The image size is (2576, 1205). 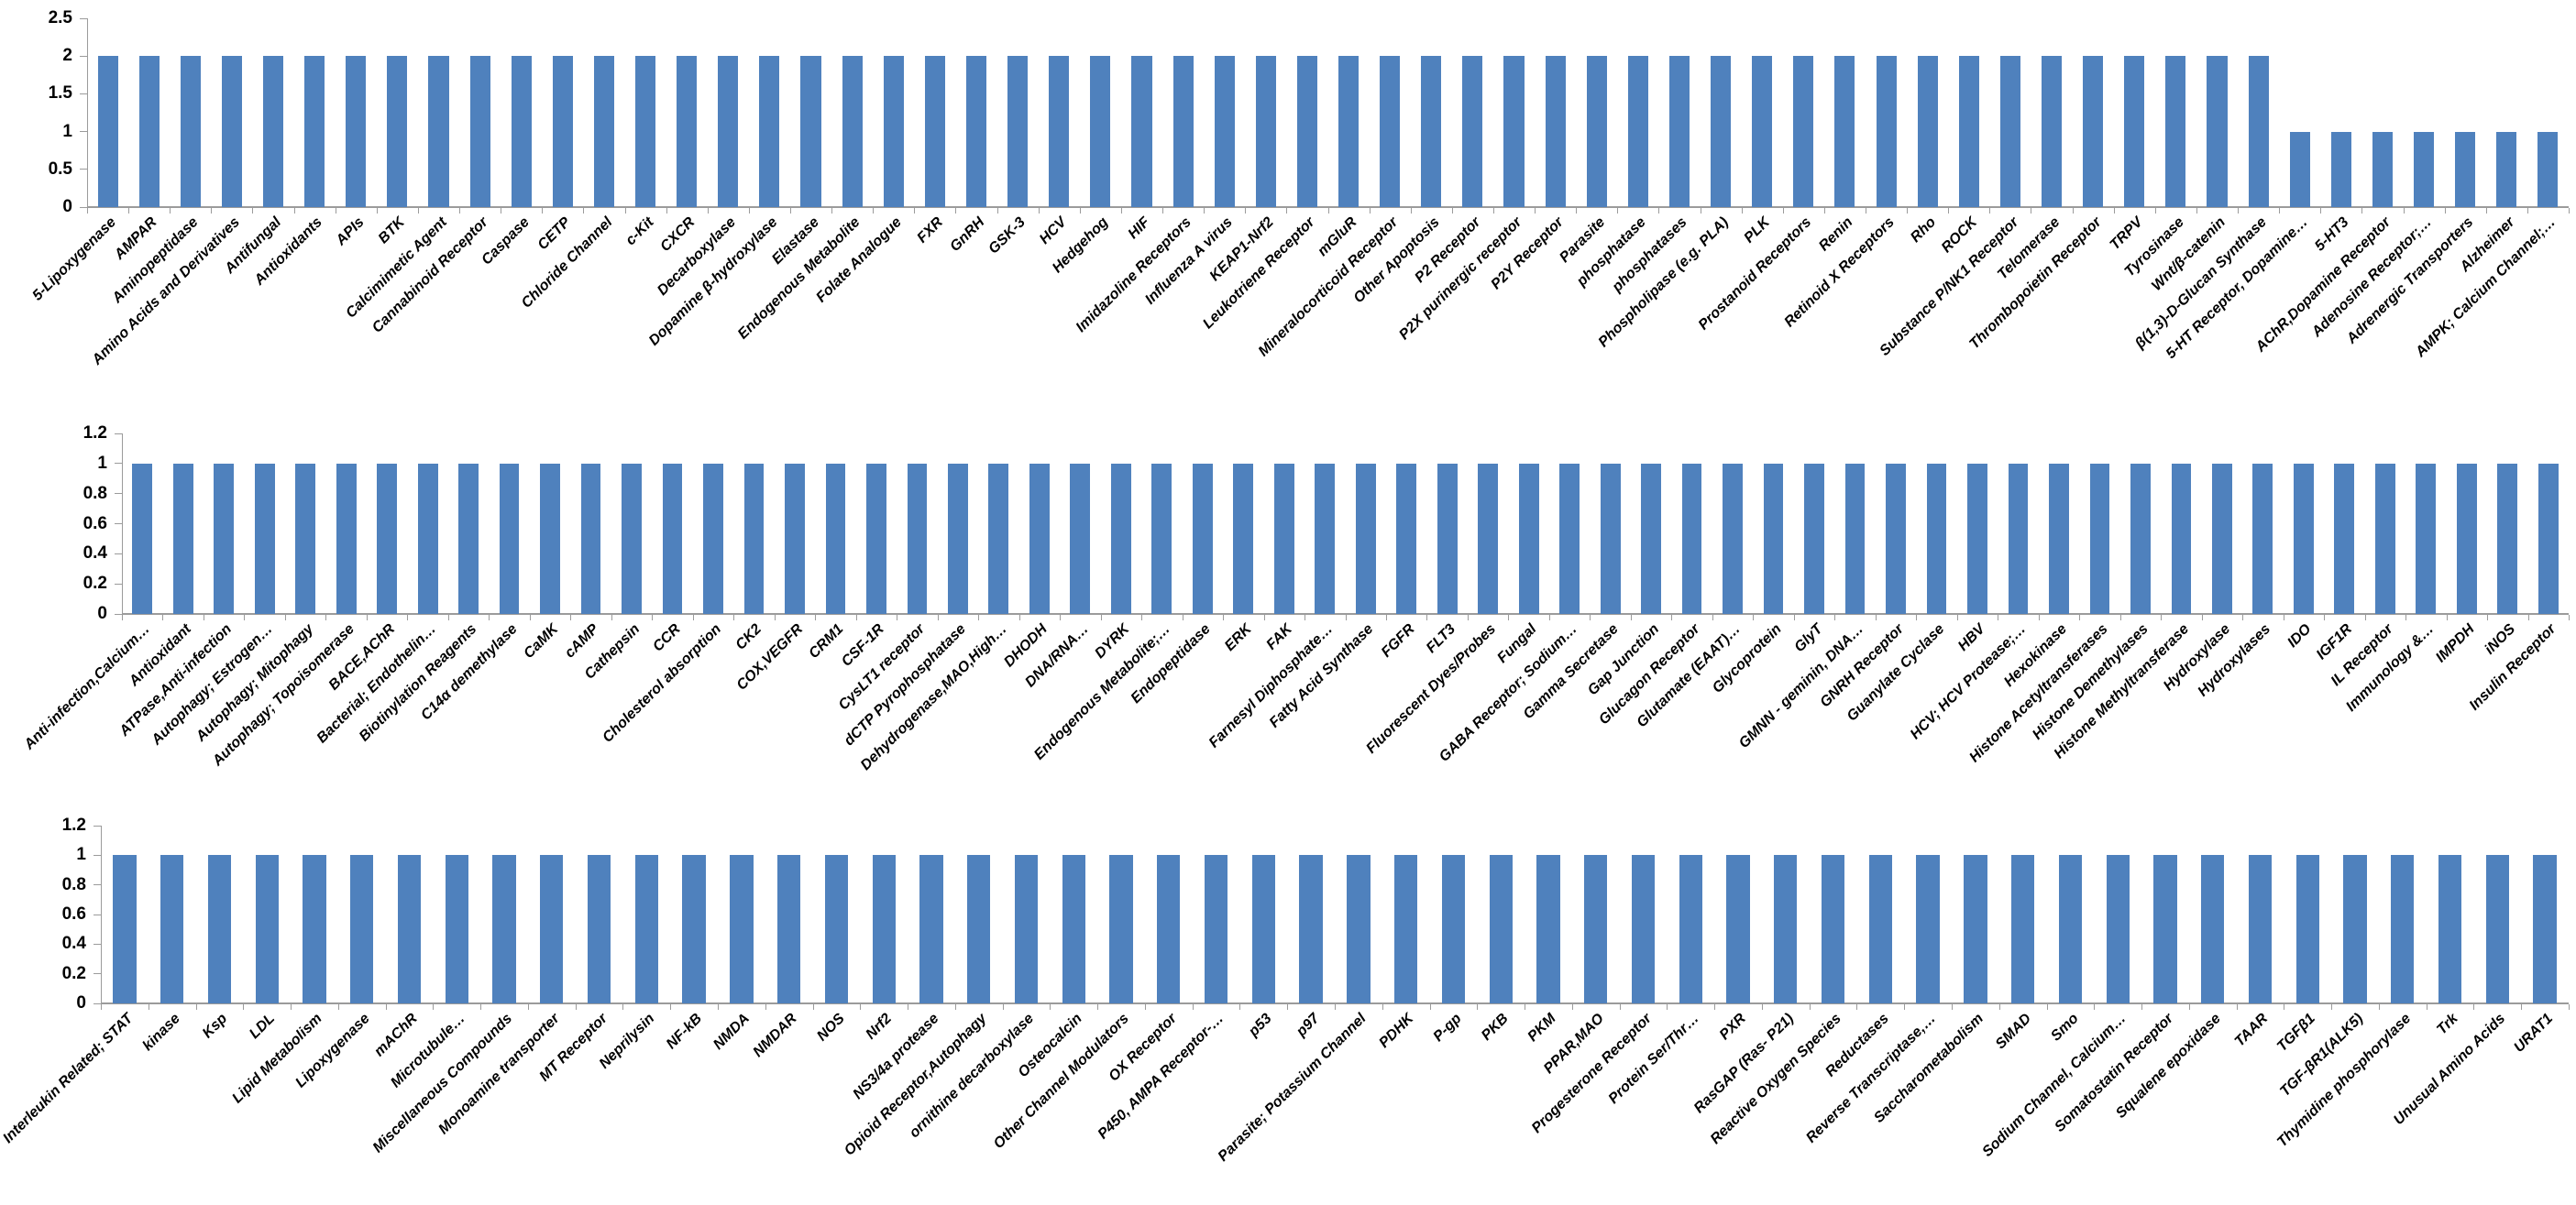 I want to click on y-axis-tick-label: 2, so click(x=67, y=56).